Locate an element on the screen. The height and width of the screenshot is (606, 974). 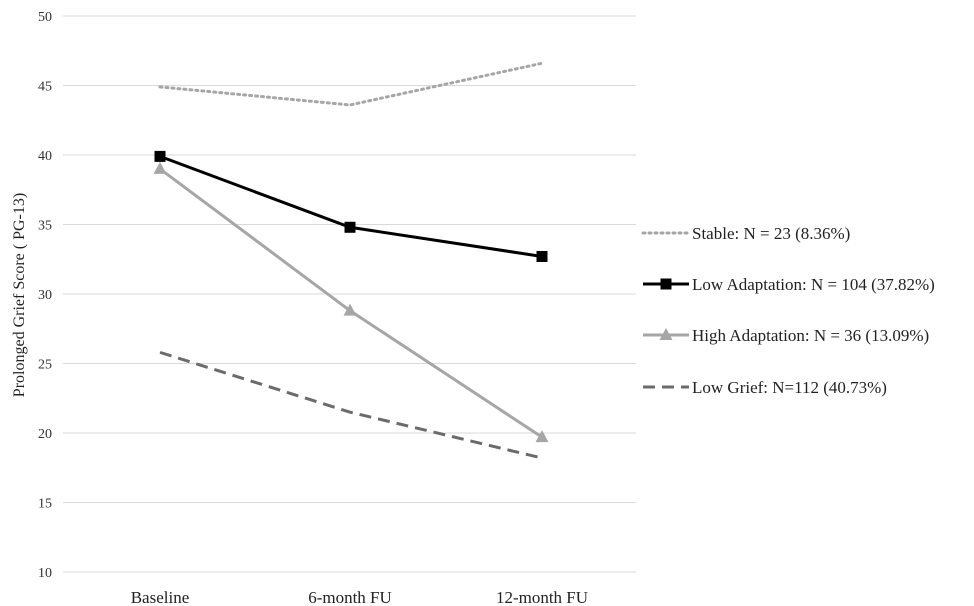
x-tick-label: 12-month FU is located at coordinates (542, 597).